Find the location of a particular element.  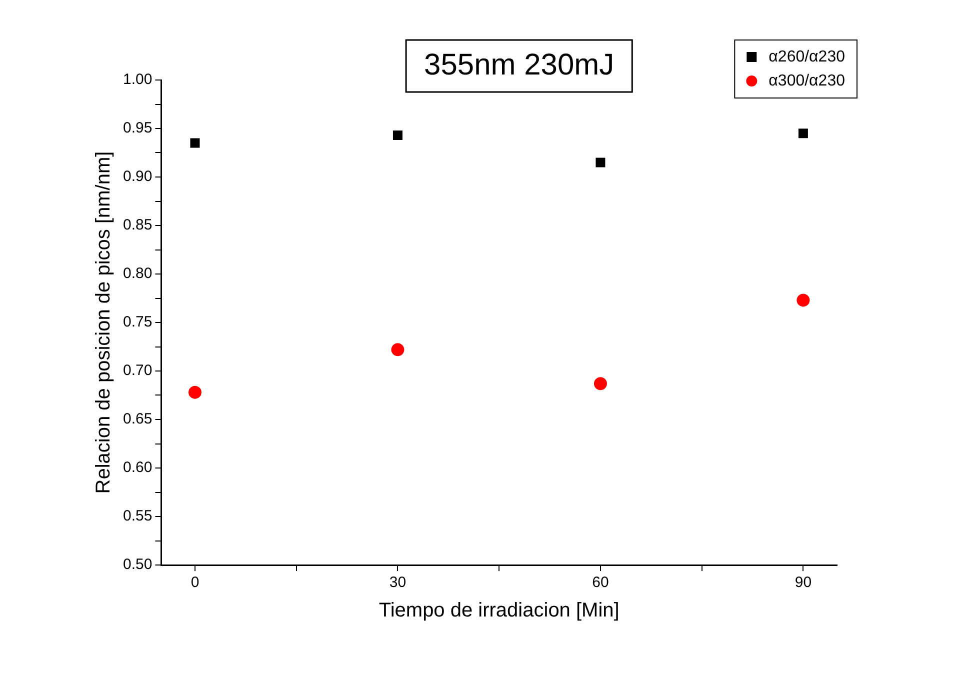

y-tick-label: 0.55 is located at coordinates (137, 516).